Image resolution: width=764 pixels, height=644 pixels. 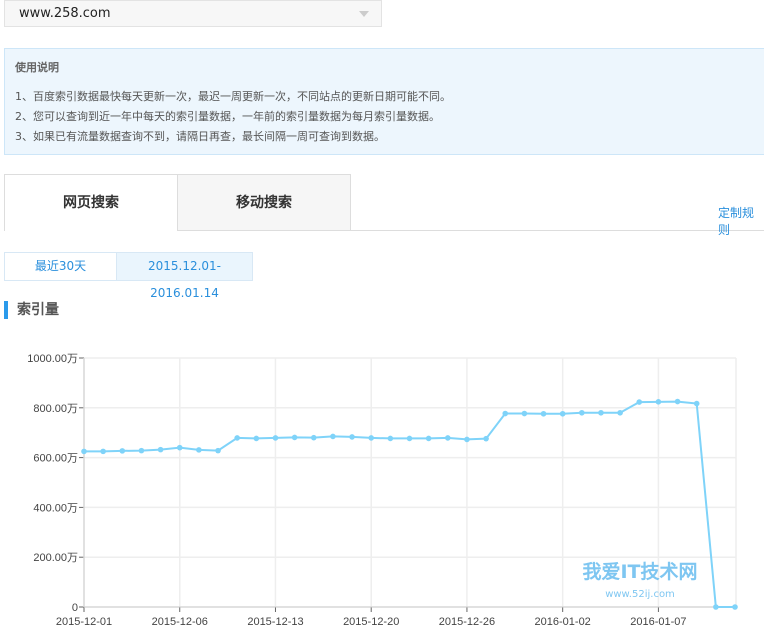 What do you see at coordinates (31, 310) in the screenshot?
I see `section-title: 索引量` at bounding box center [31, 310].